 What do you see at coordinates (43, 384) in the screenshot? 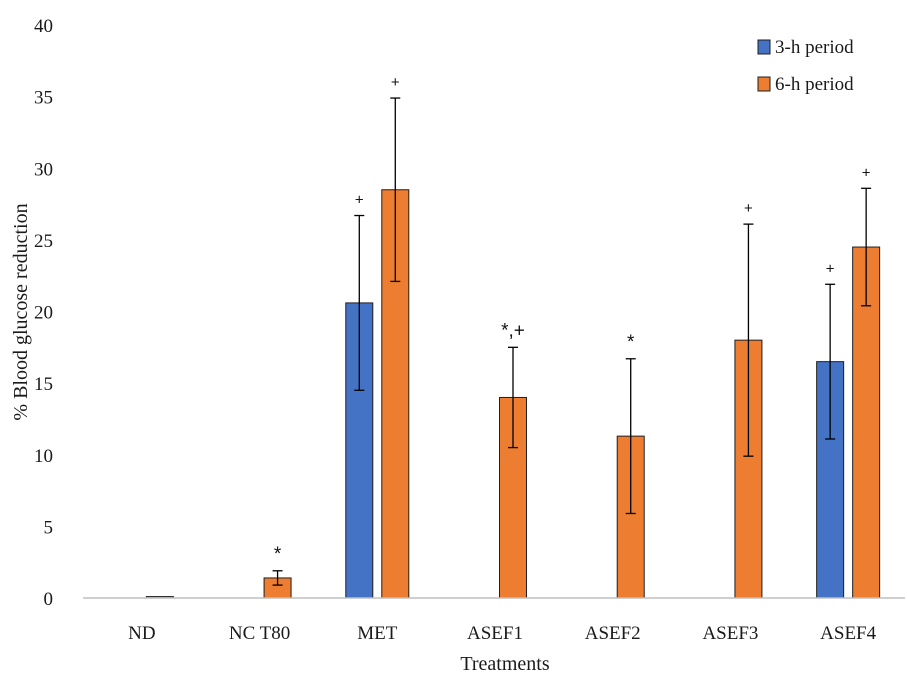
I see `y-tick-label: 15` at bounding box center [43, 384].